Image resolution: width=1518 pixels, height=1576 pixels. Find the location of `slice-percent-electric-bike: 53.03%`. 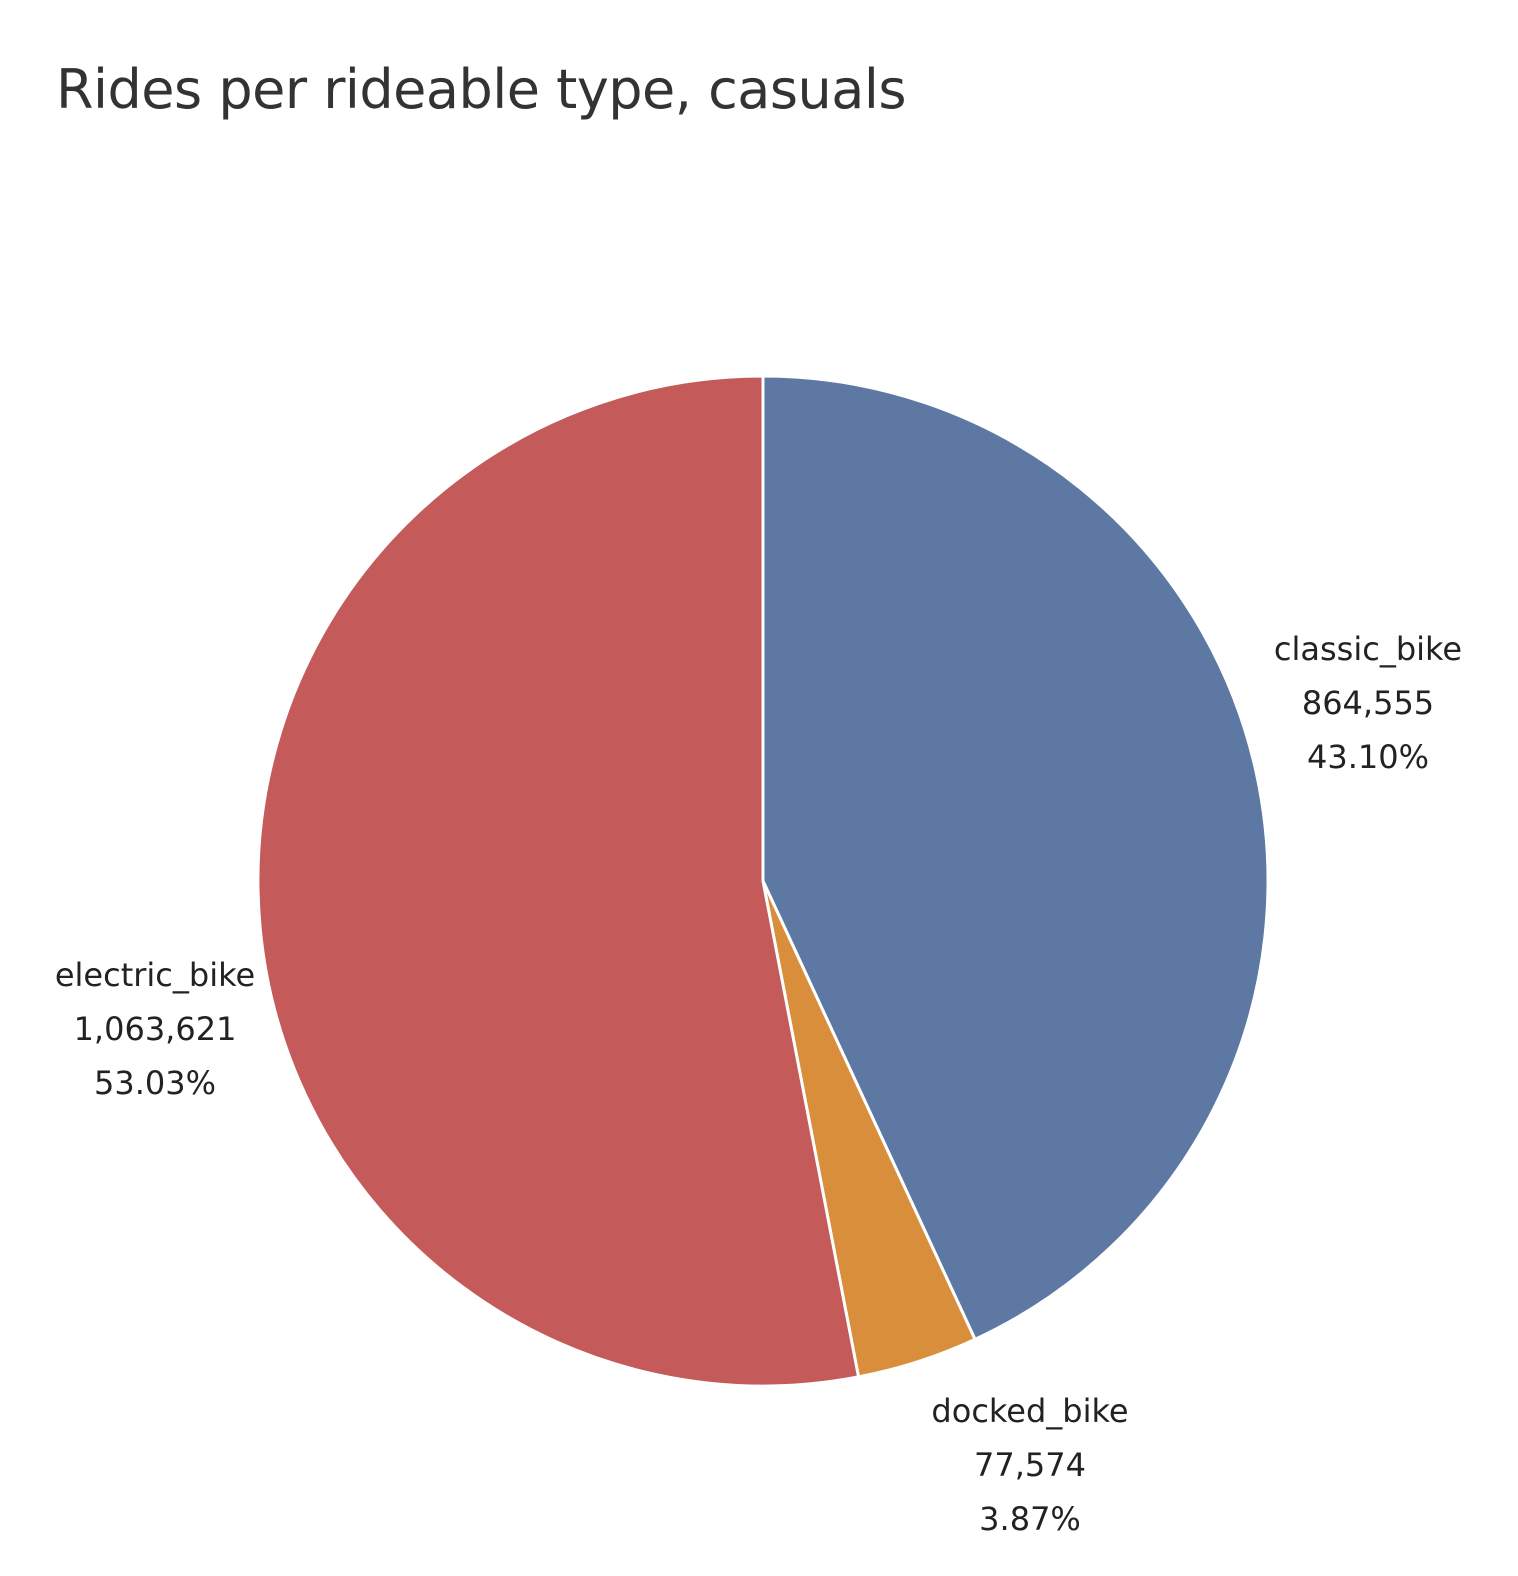

slice-percent-electric-bike: 53.03% is located at coordinates (155, 1083).